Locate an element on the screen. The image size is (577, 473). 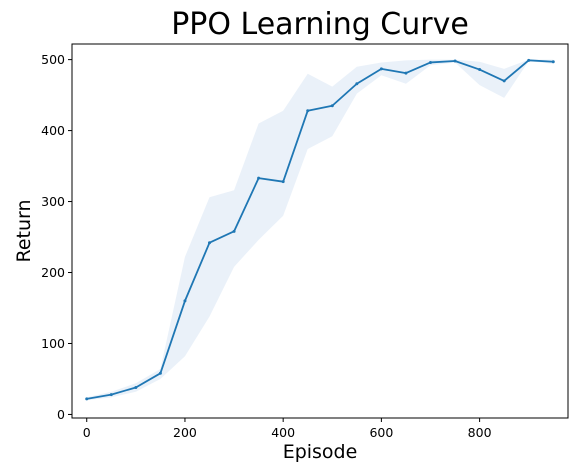
x-axis: 0 200 400 600 800 is located at coordinates (287, 429).